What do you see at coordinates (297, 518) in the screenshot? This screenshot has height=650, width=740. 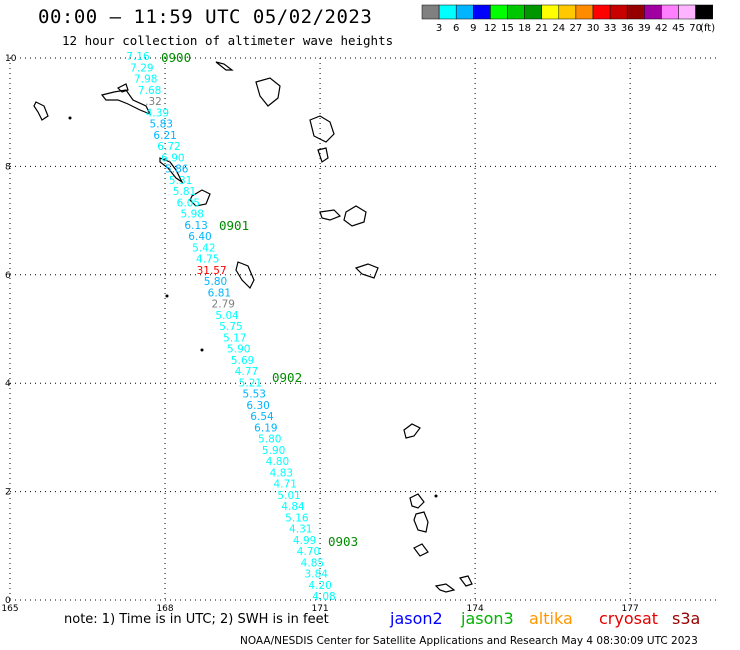 I see `wave-height-label: 5.16` at bounding box center [297, 518].